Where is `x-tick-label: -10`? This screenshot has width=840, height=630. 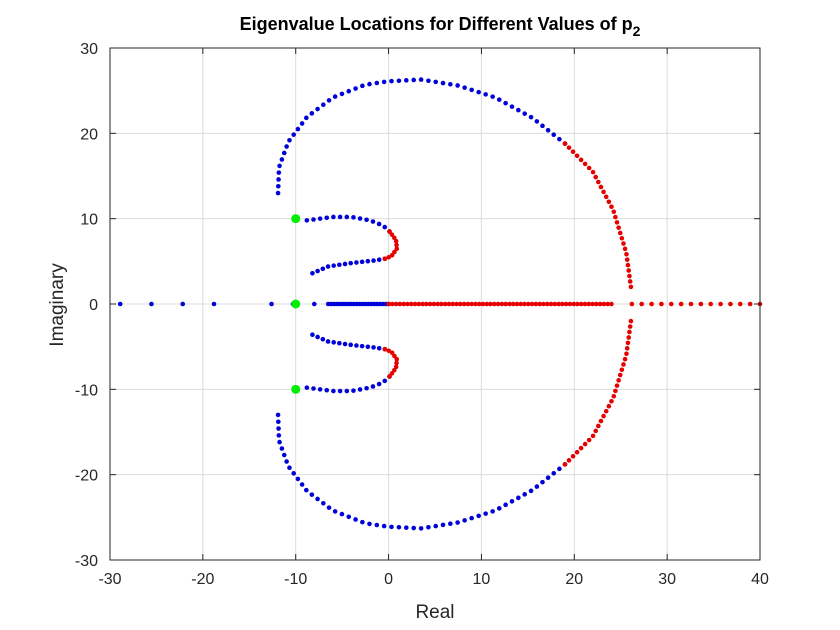 x-tick-label: -10 is located at coordinates (295, 579).